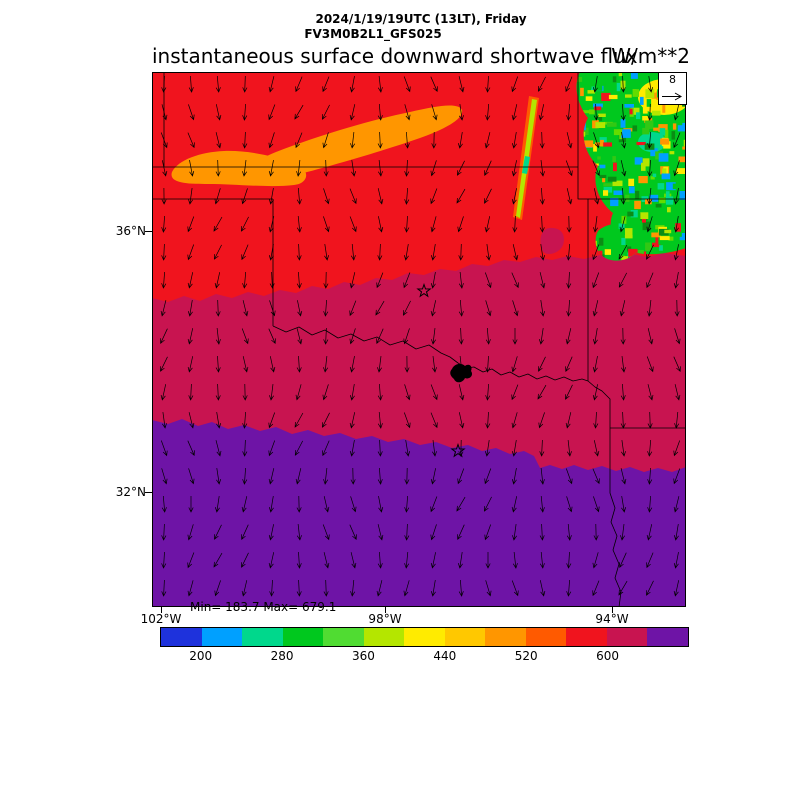 Image resolution: width=800 pixels, height=800 pixels. I want to click on xtick-mark-102w, so click(161, 610).